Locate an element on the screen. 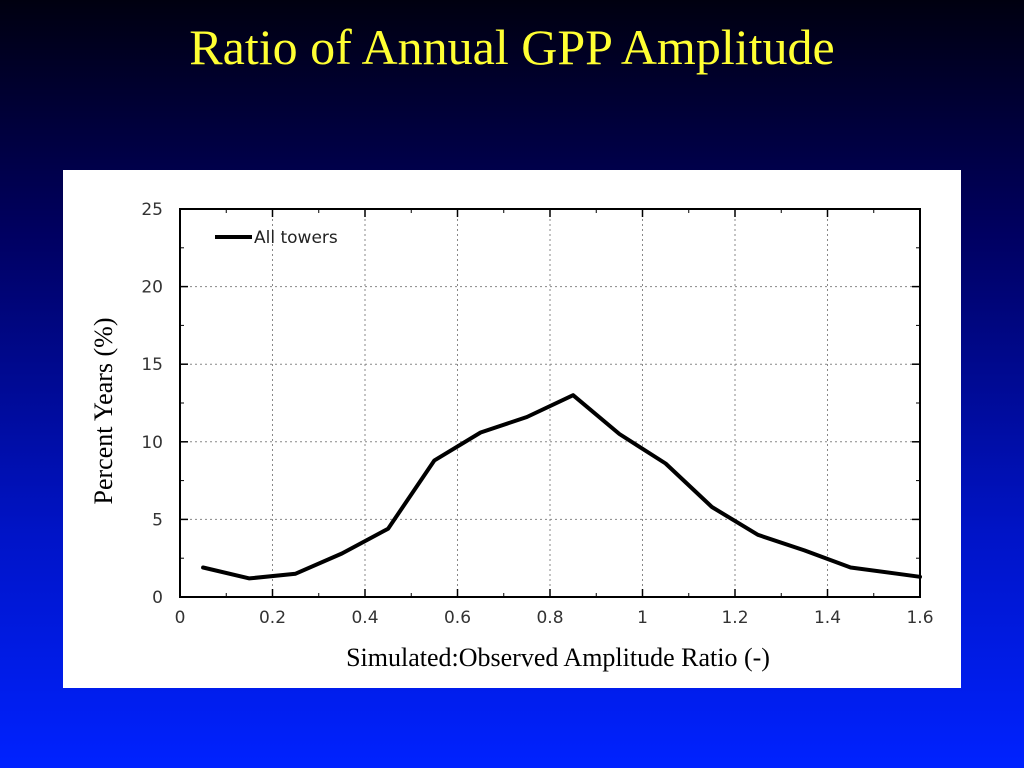 Image resolution: width=1024 pixels, height=768 pixels. x-tick-label: 0.4 is located at coordinates (364, 618).